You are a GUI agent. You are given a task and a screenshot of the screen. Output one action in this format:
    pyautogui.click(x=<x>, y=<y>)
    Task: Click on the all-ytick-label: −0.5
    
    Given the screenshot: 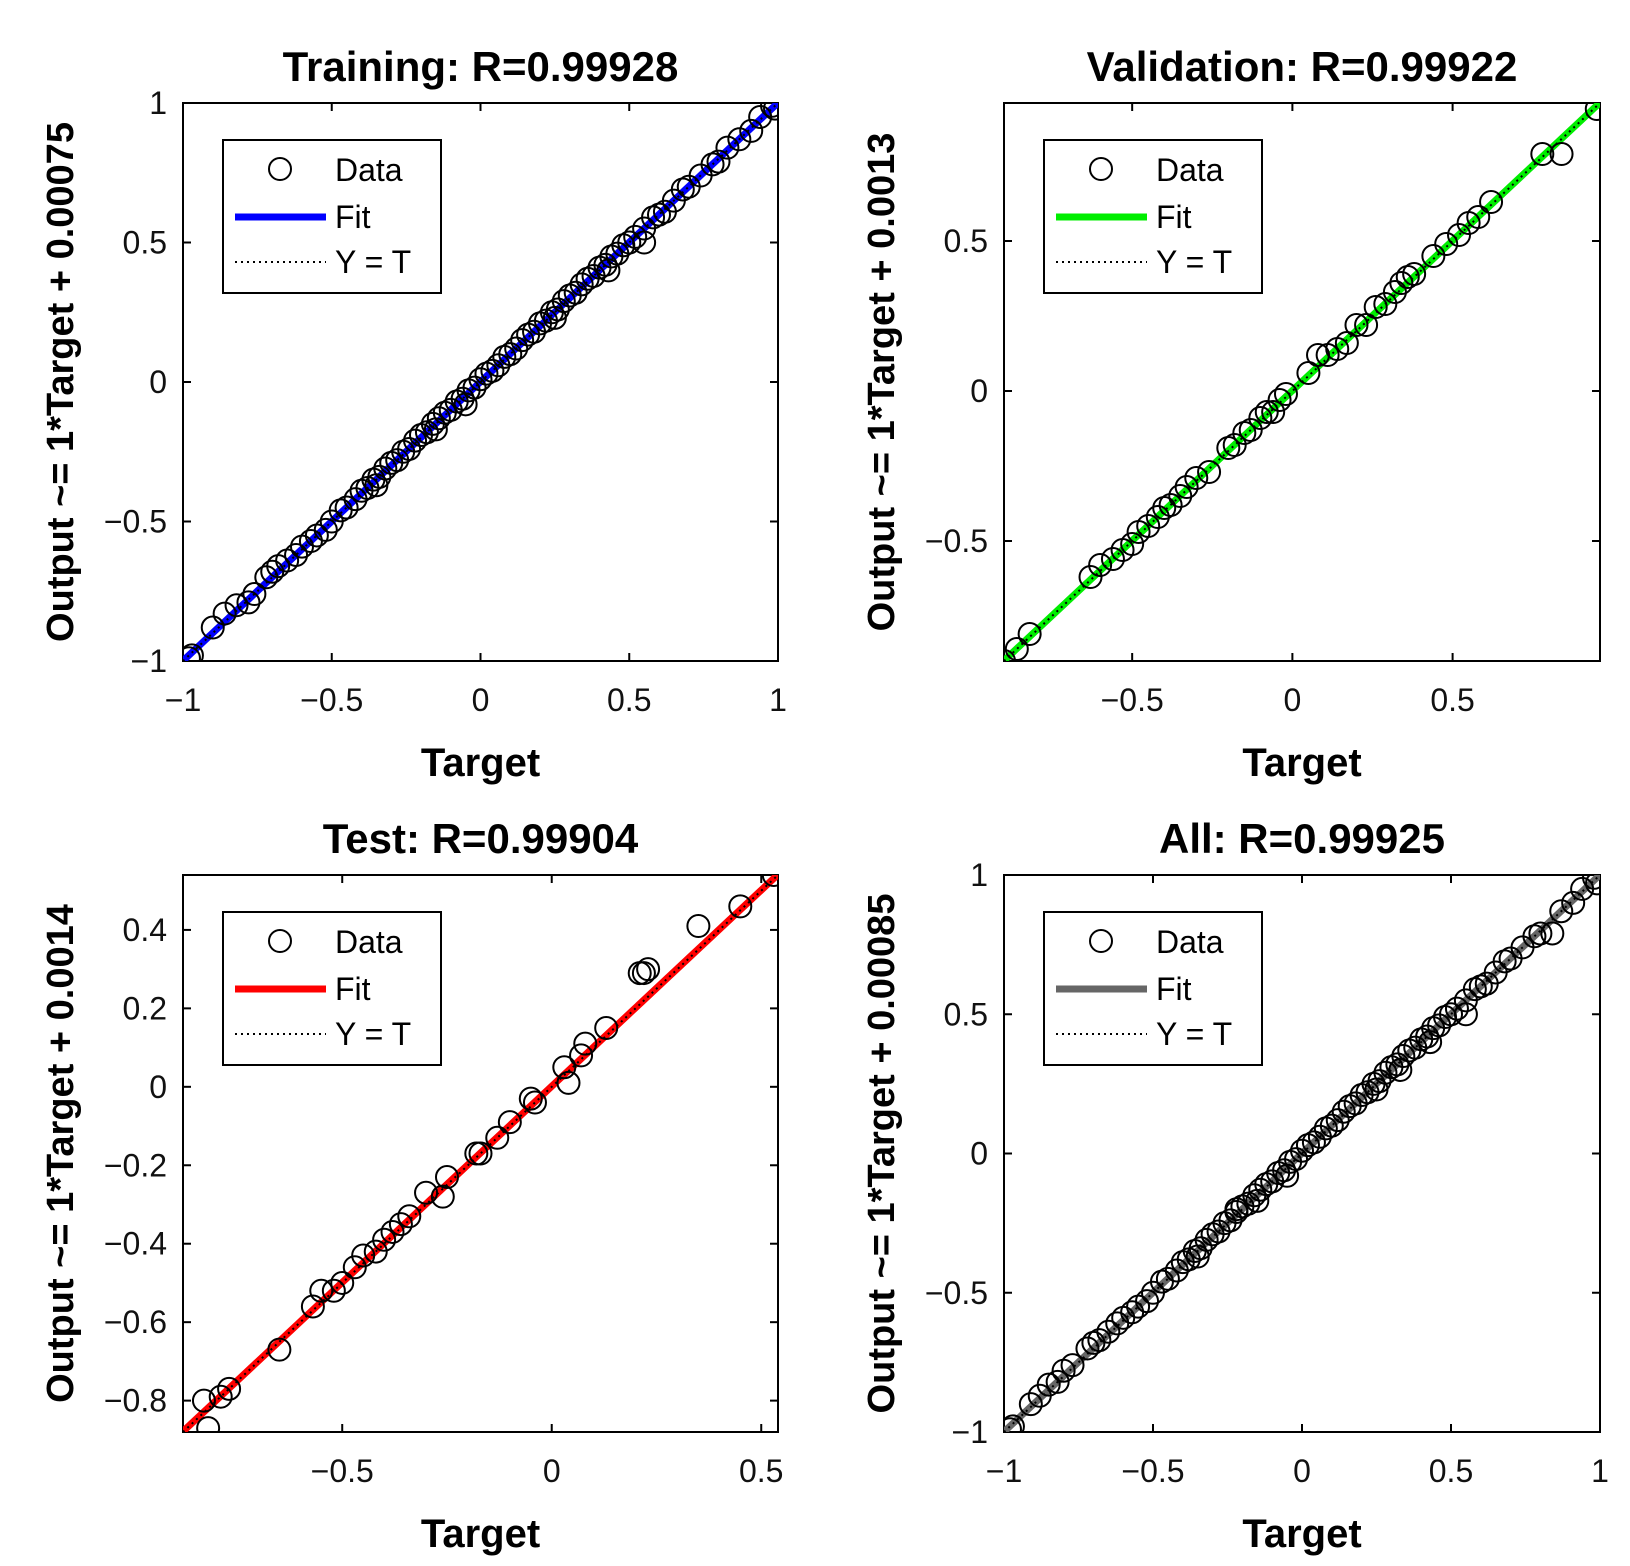 What is the action you would take?
    pyautogui.click(x=956, y=1293)
    